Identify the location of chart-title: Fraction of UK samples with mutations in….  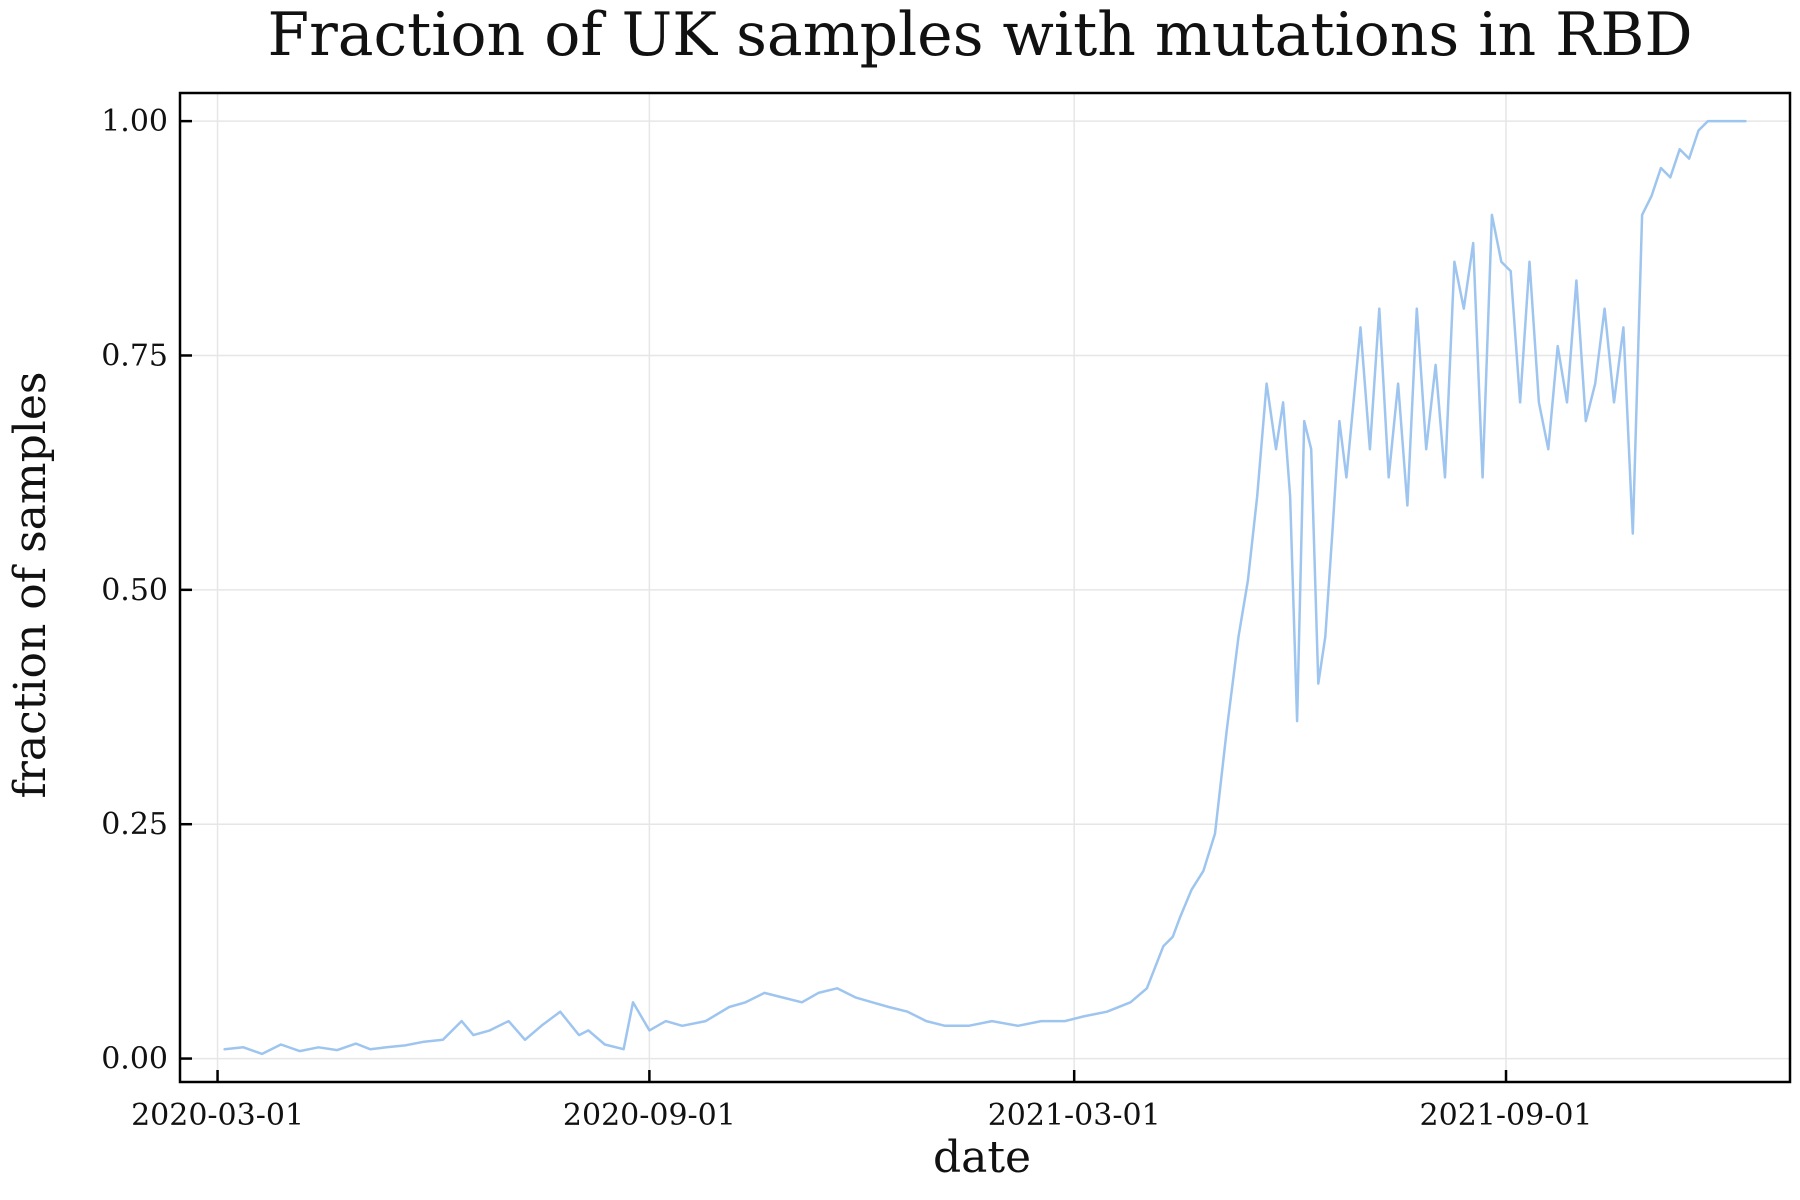
(979, 35).